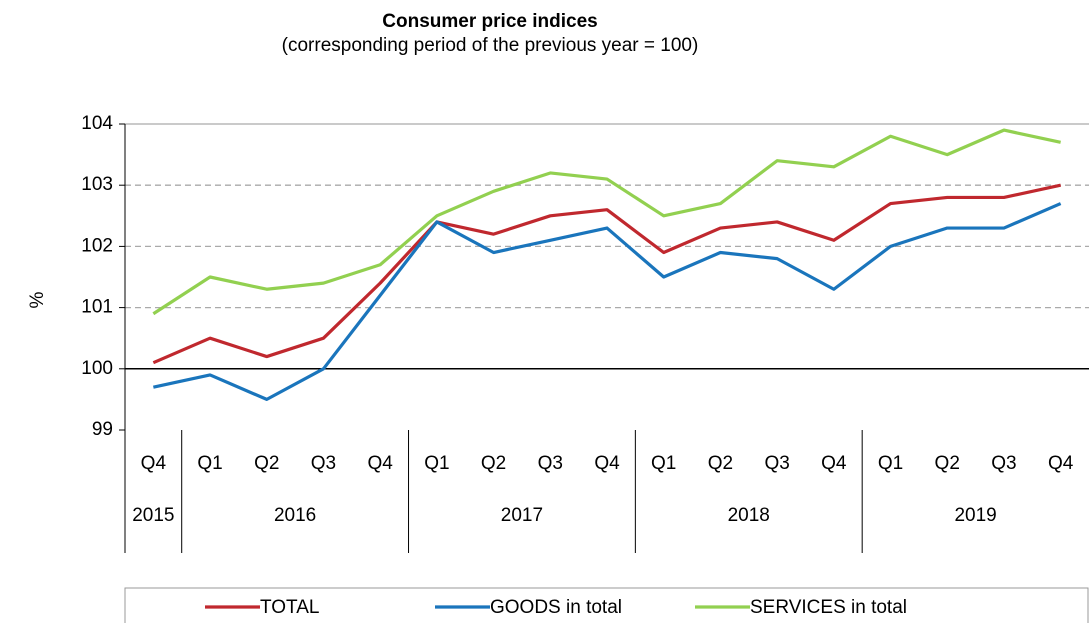  What do you see at coordinates (97, 123) in the screenshot?
I see `y-tick-label: 104` at bounding box center [97, 123].